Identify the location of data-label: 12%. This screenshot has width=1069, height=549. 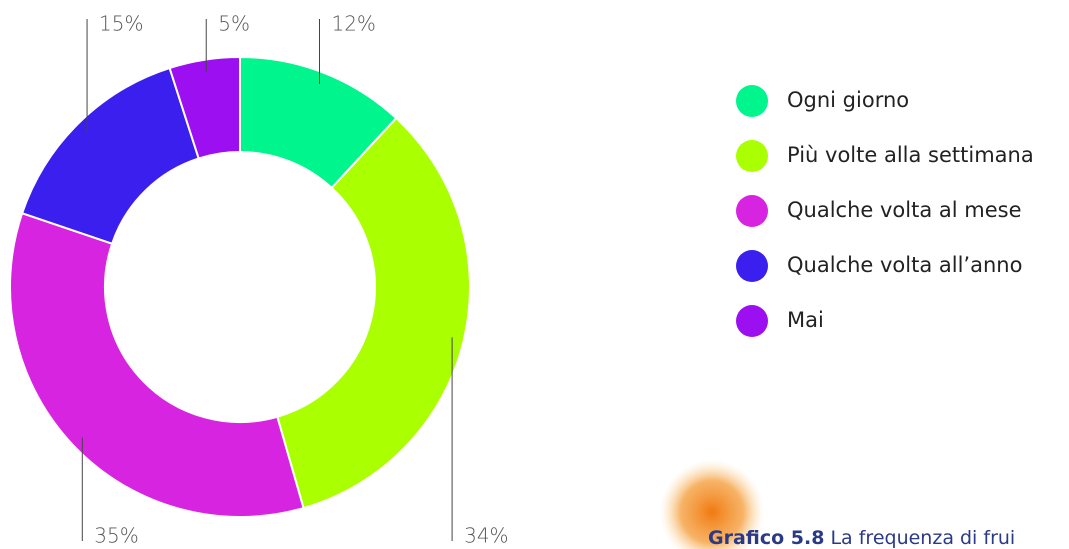
(353, 24).